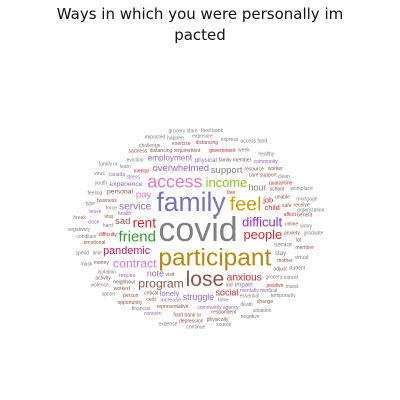 The image size is (400, 400). I want to click on word-122: source, so click(223, 325).